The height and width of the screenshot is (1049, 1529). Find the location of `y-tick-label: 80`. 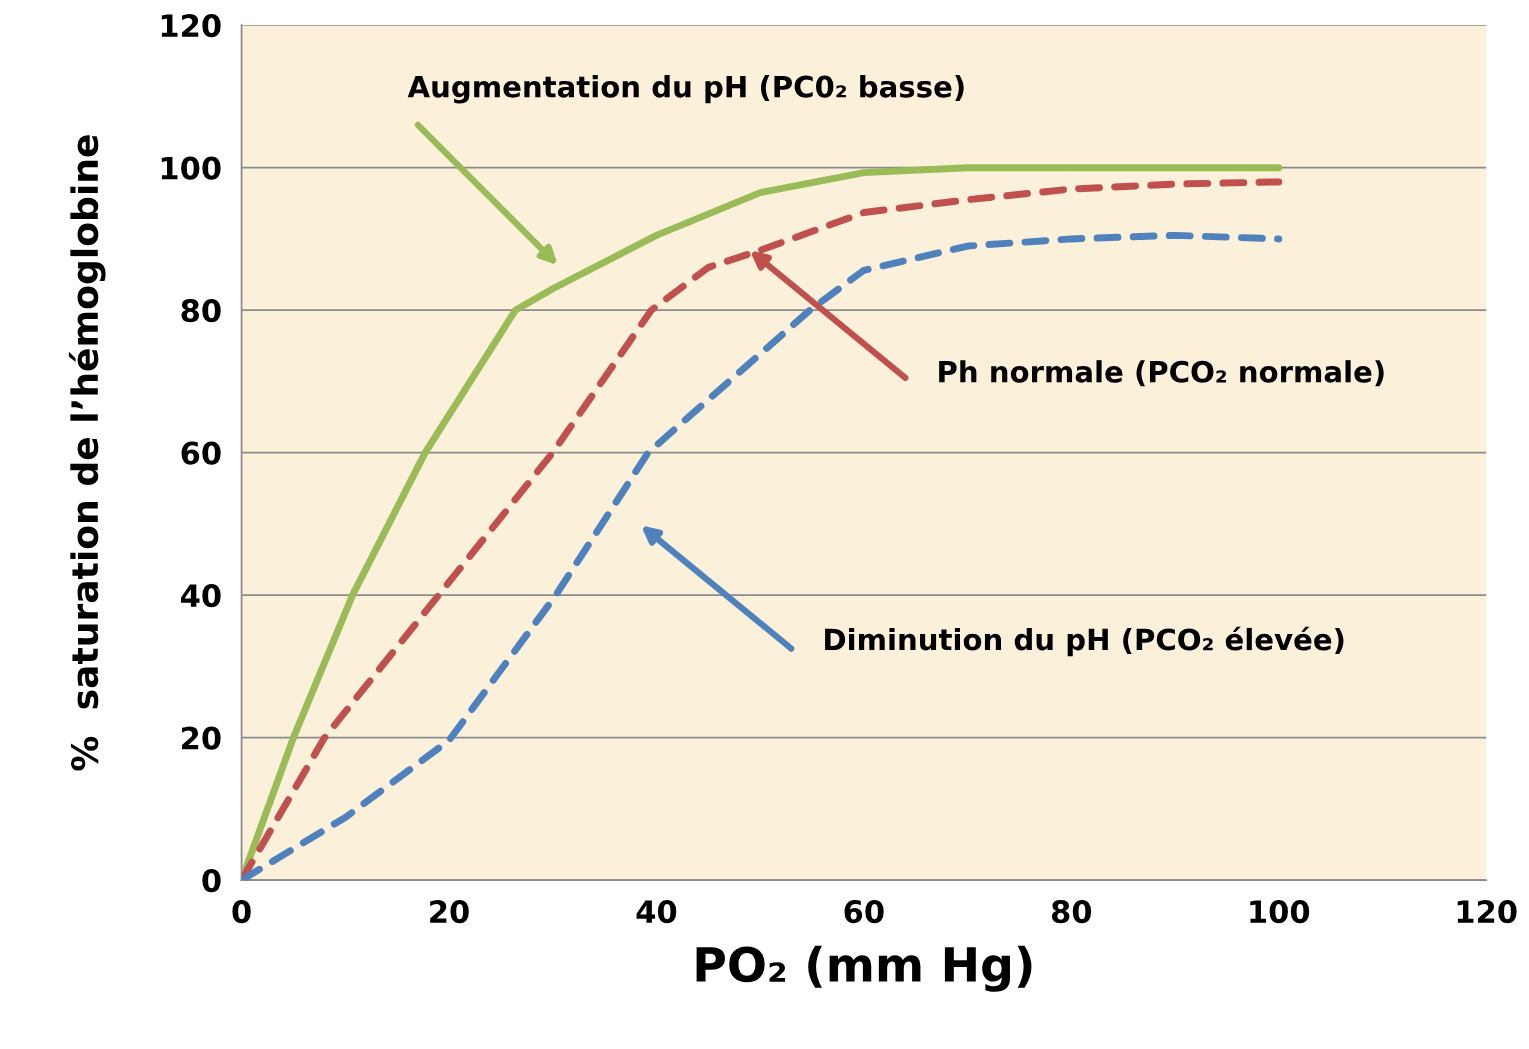

y-tick-label: 80 is located at coordinates (201, 311).